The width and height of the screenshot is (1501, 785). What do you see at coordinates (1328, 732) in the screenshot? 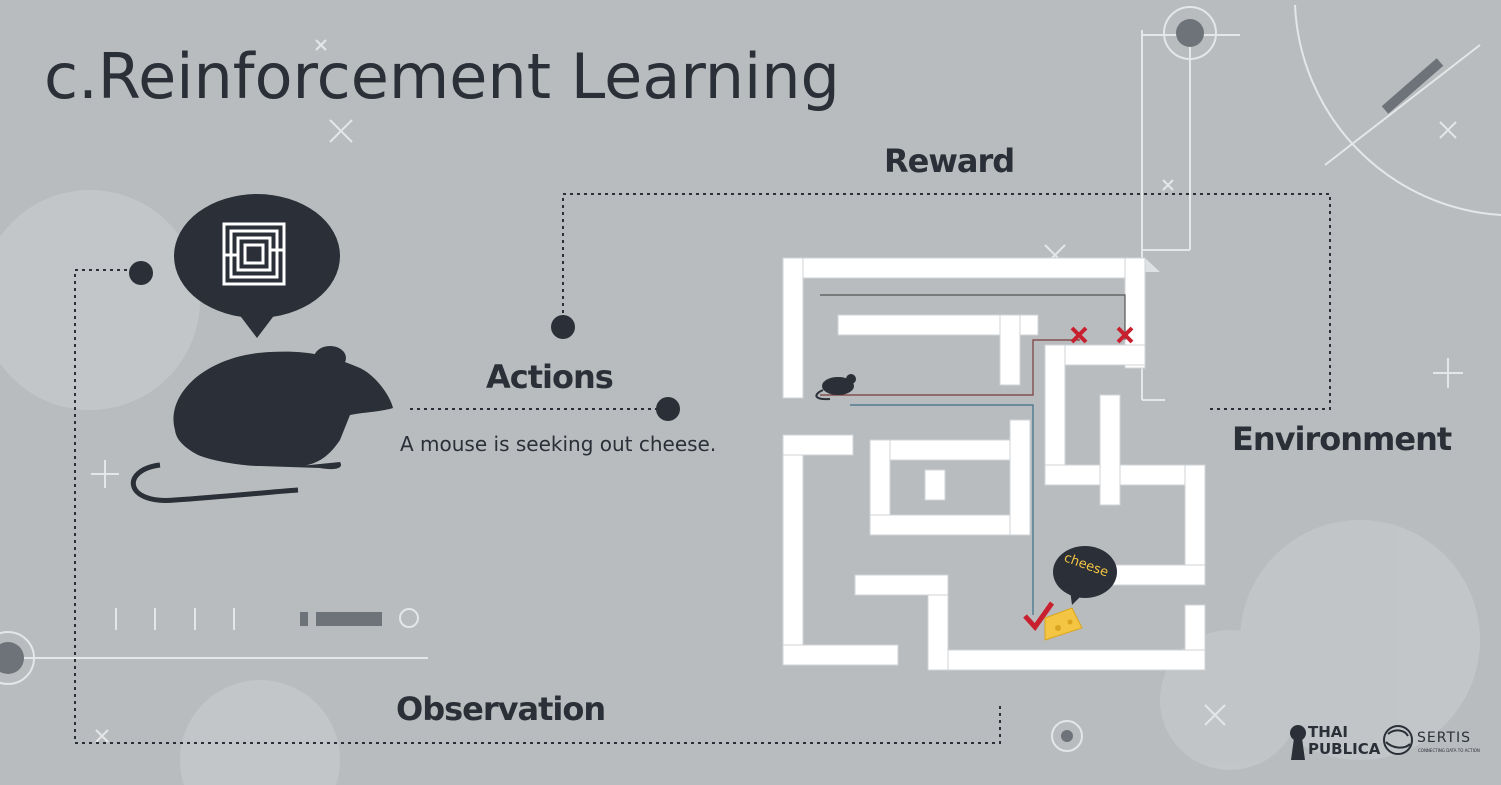
I see `thaipublica-logo-line1: THAI` at bounding box center [1328, 732].